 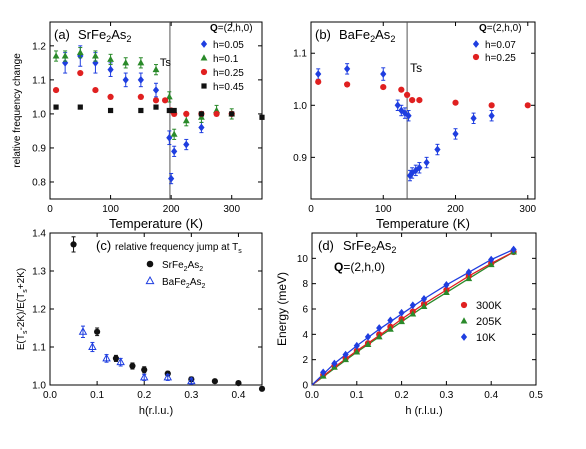 What do you see at coordinates (326, 245) in the screenshot?
I see `panel-label: (d)` at bounding box center [326, 245].